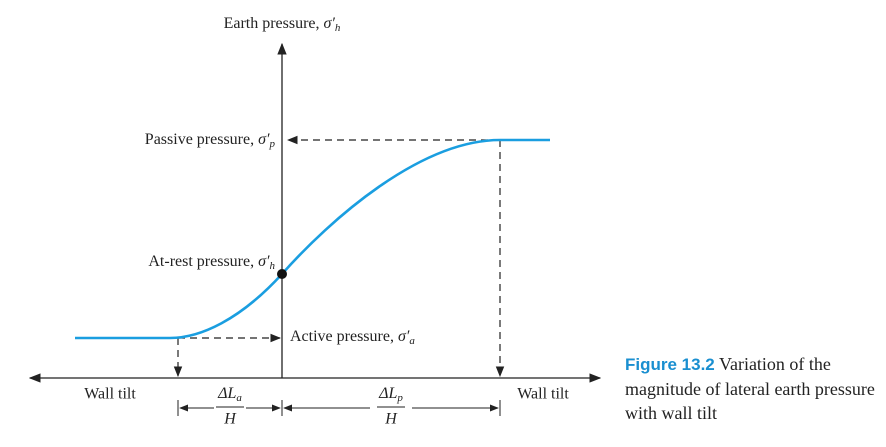 The image size is (886, 447). What do you see at coordinates (282, 24) in the screenshot?
I see `y-axis-label: Earth pressure, σ′h` at bounding box center [282, 24].